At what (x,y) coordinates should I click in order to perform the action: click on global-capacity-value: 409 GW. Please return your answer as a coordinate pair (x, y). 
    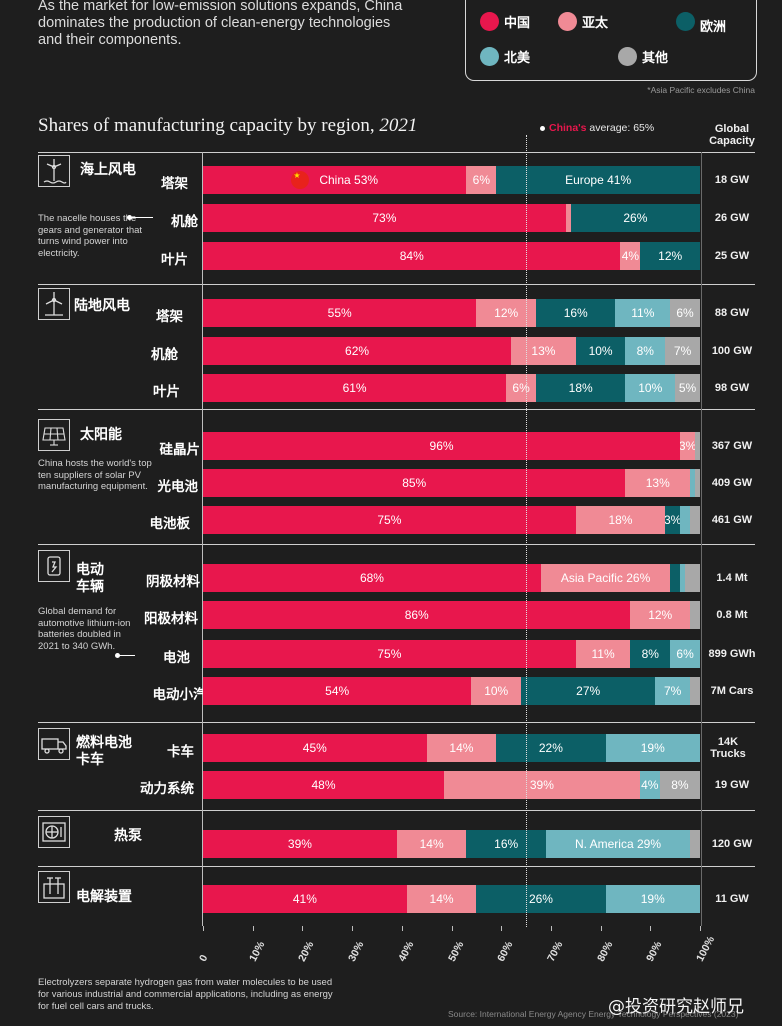
    Looking at the image, I should click on (732, 483).